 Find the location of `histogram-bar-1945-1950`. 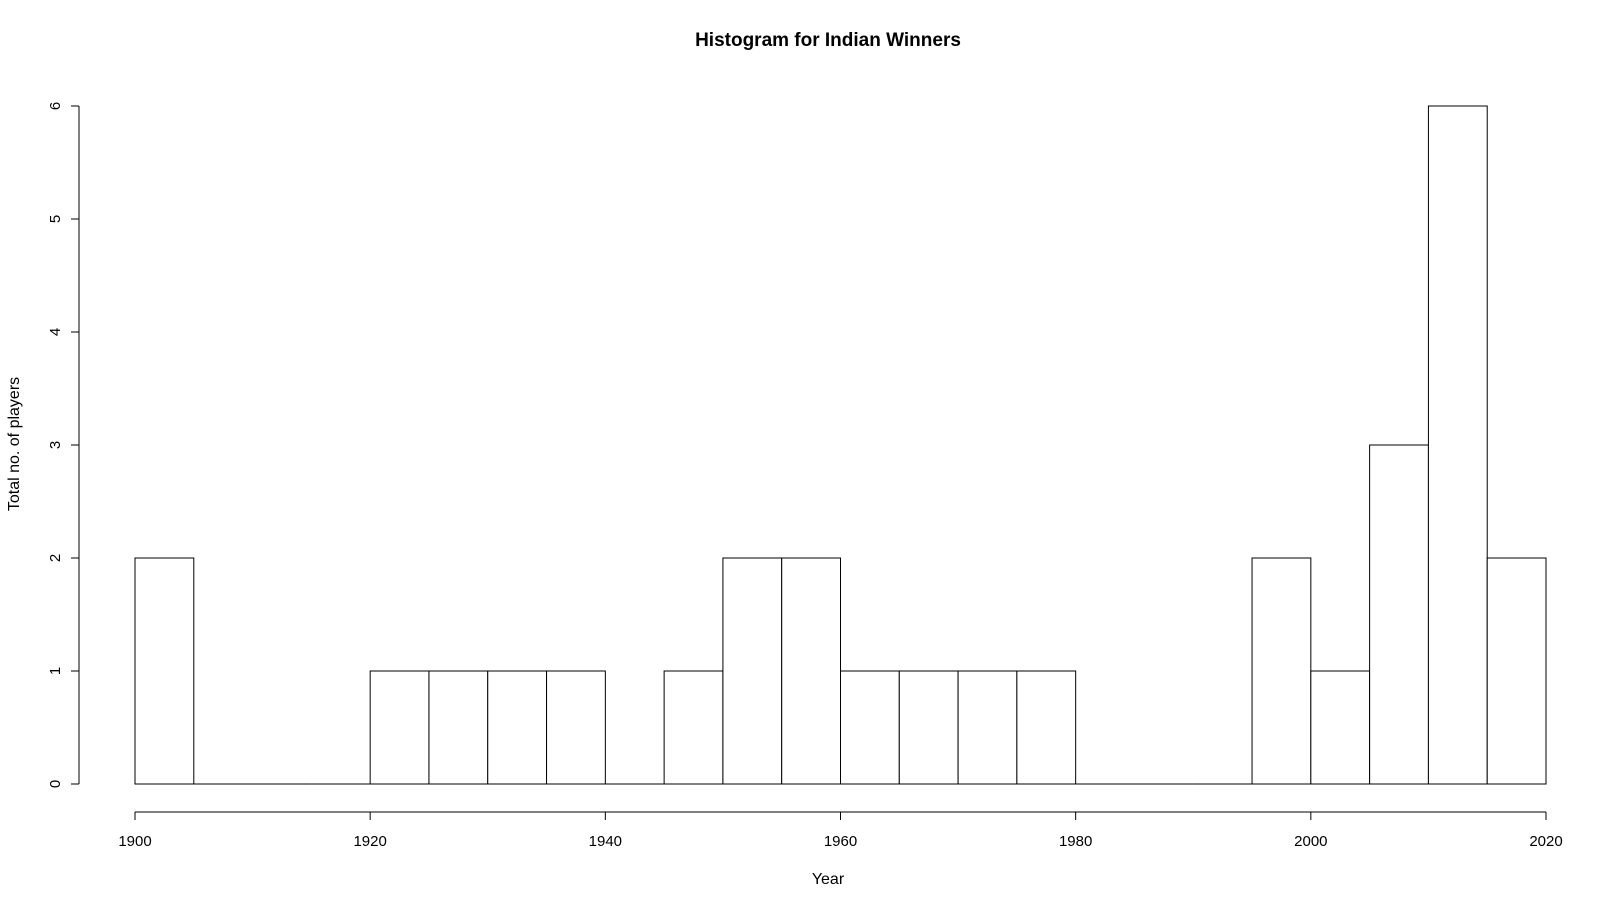

histogram-bar-1945-1950 is located at coordinates (693, 727).